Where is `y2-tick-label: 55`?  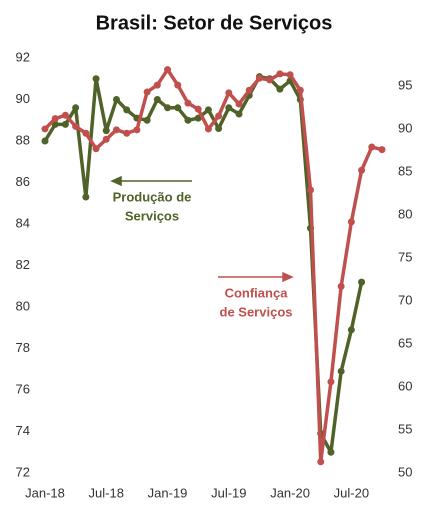 y2-tick-label: 55 is located at coordinates (405, 428).